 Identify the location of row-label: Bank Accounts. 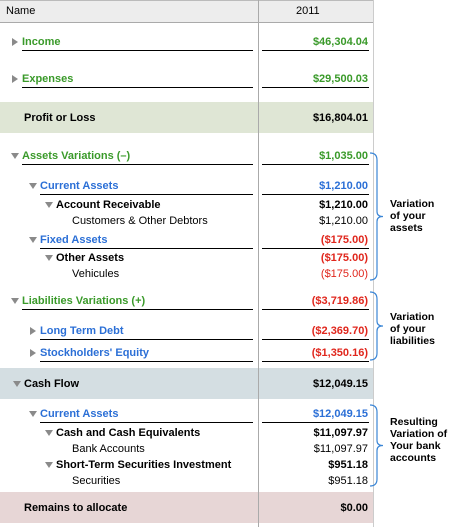
(108, 449).